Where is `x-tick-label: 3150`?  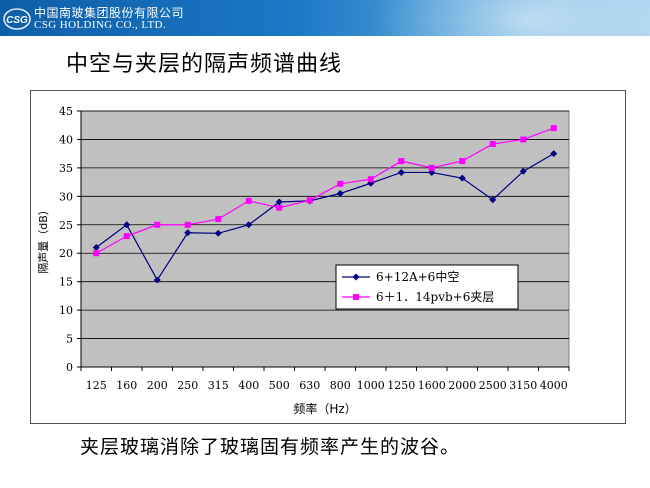
x-tick-label: 3150 is located at coordinates (523, 385).